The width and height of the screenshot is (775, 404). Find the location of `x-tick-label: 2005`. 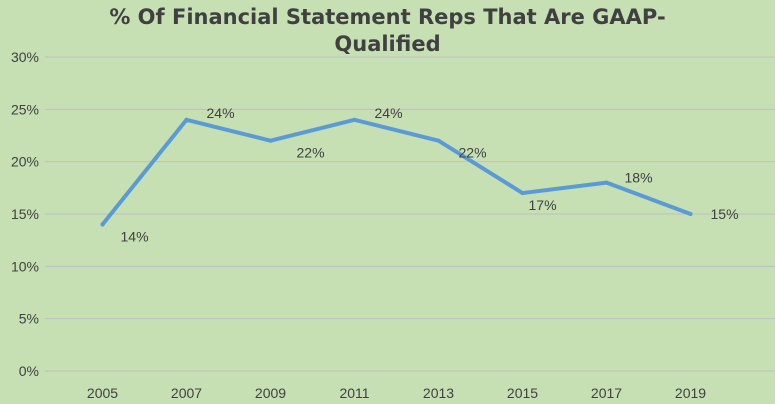

x-tick-label: 2005 is located at coordinates (102, 393).